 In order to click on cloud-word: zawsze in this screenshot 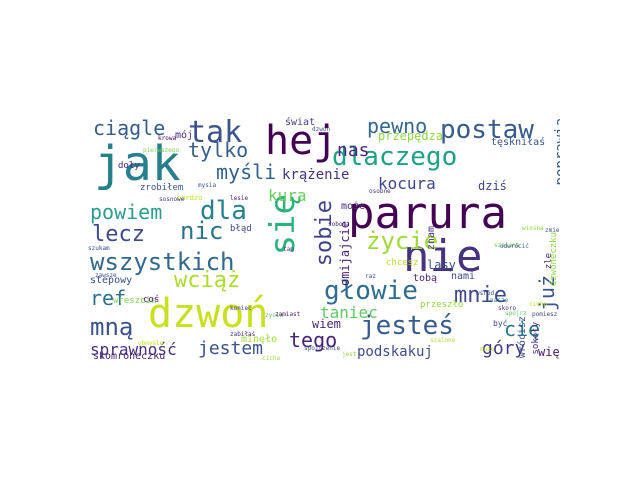, I will do `click(106, 275)`.